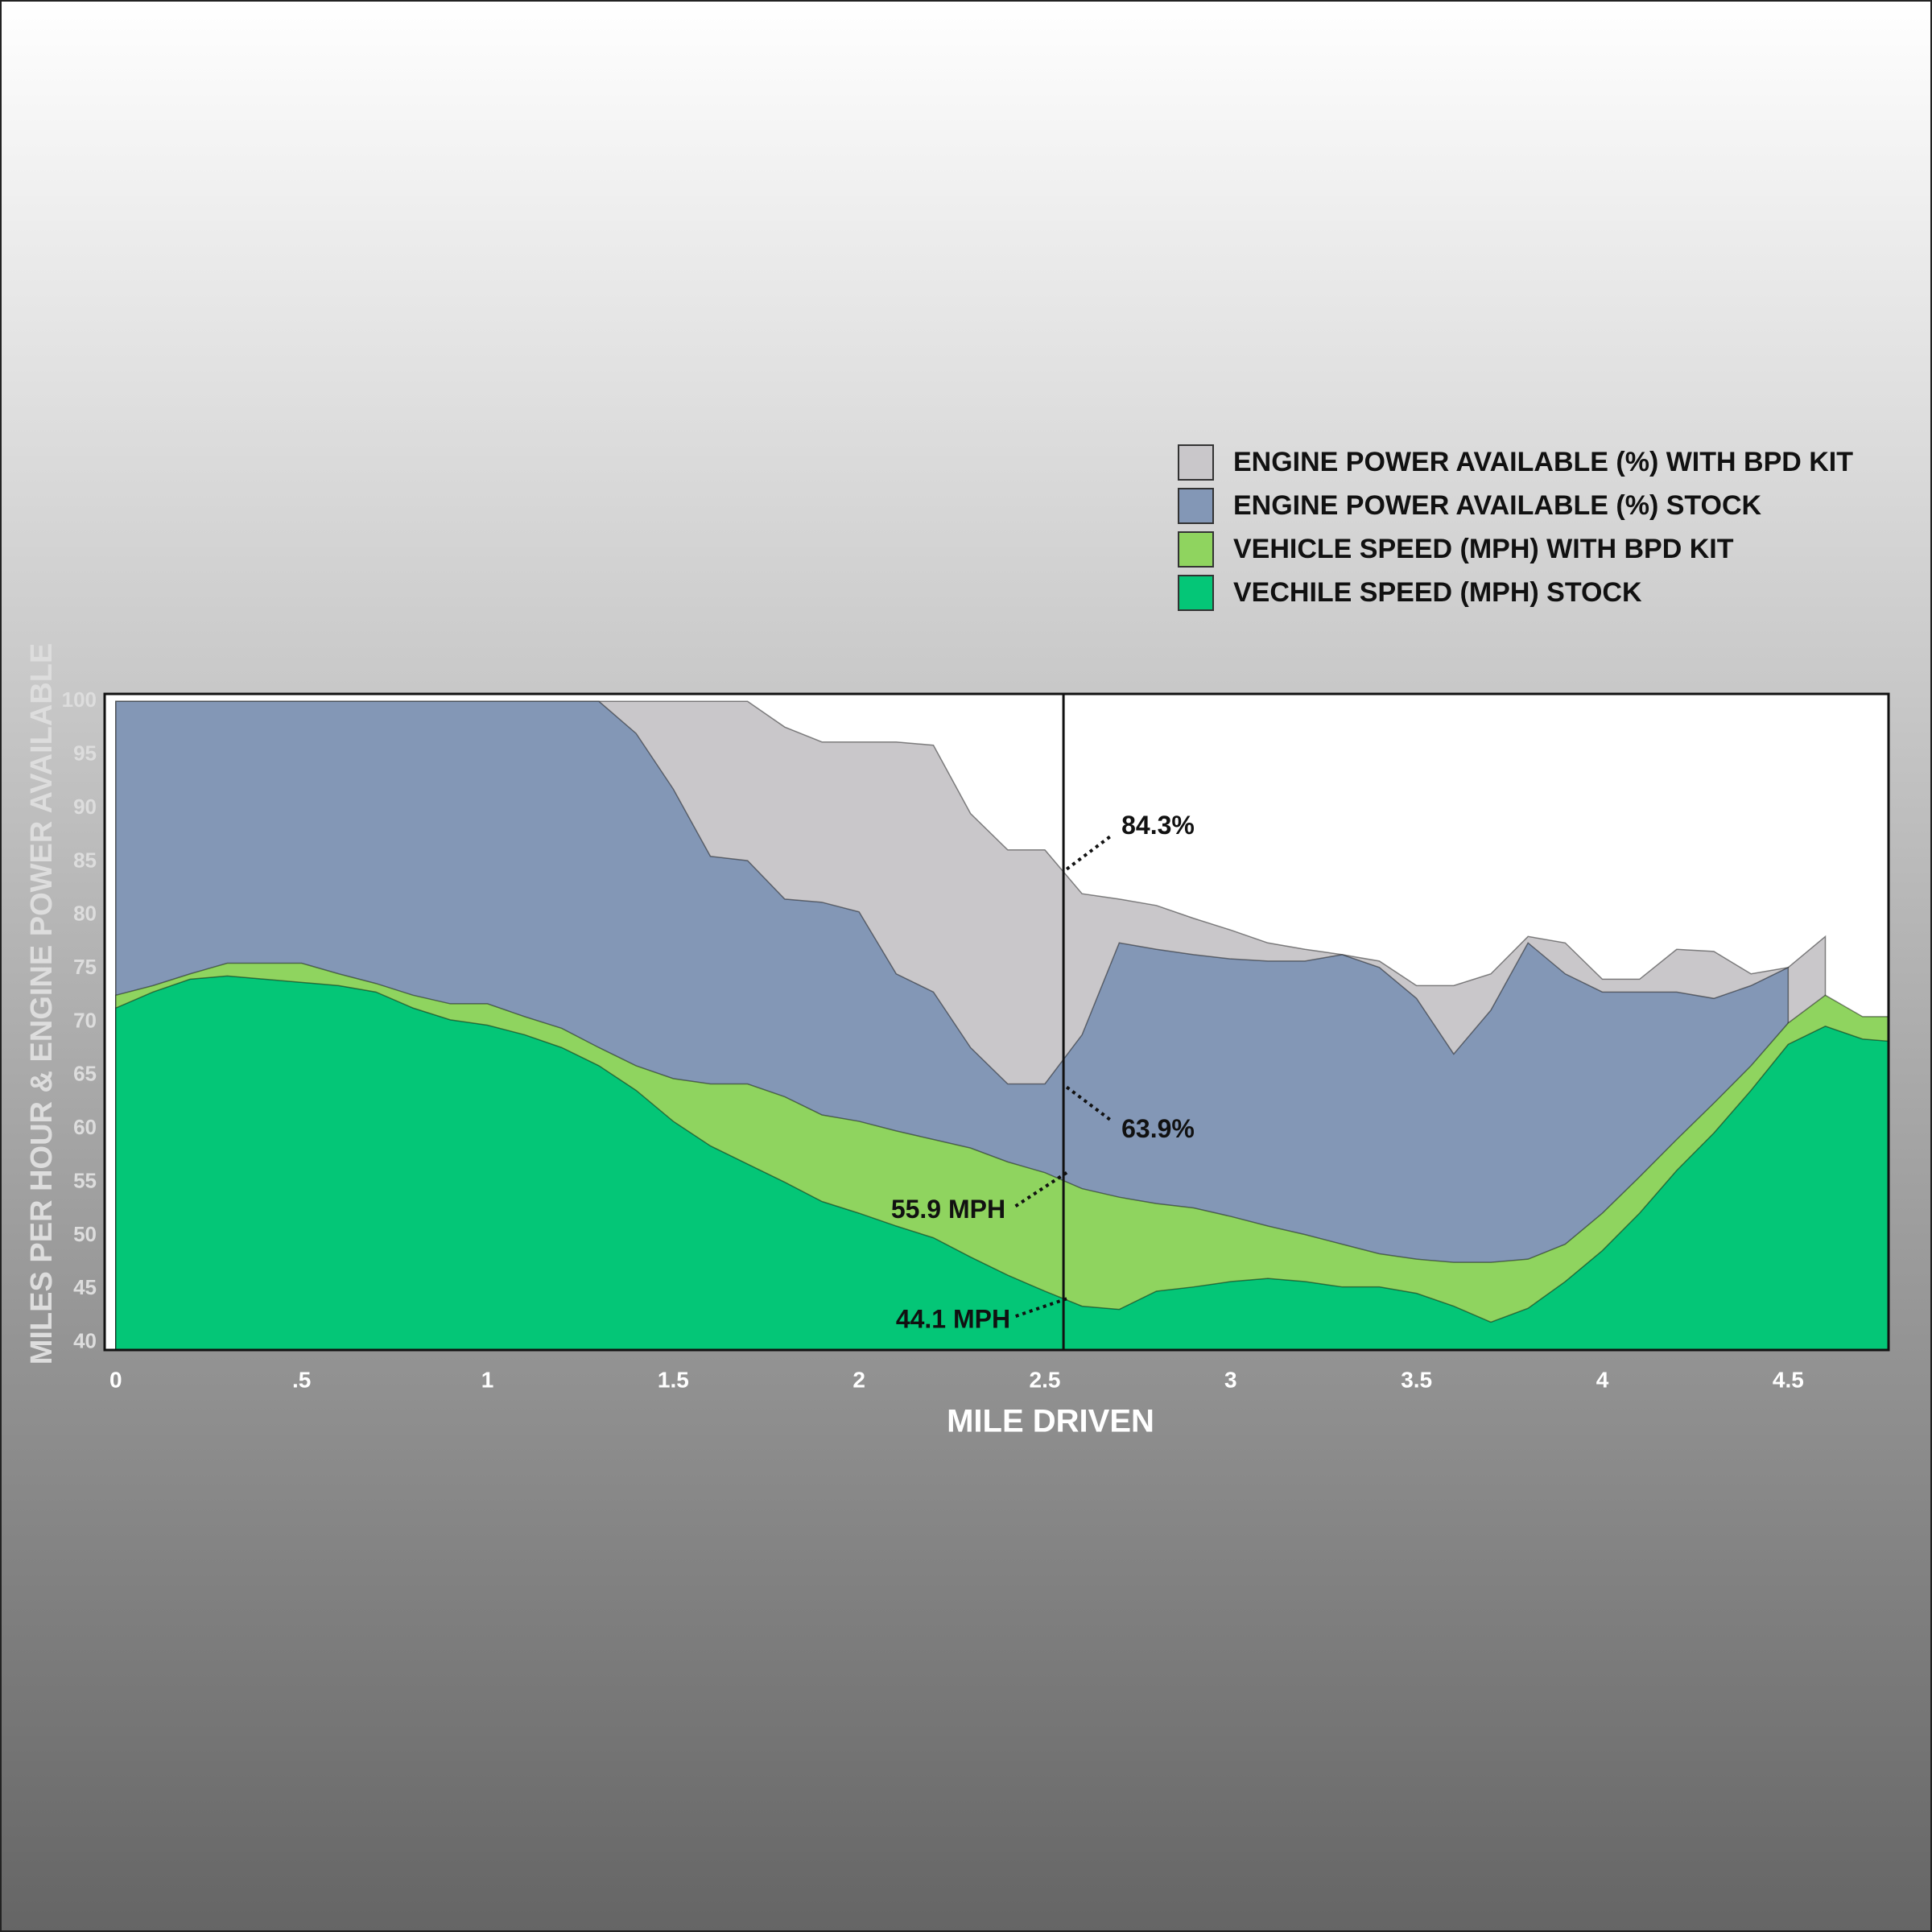 The width and height of the screenshot is (1932, 1932). What do you see at coordinates (85, 1341) in the screenshot?
I see `y-tick-label: 40` at bounding box center [85, 1341].